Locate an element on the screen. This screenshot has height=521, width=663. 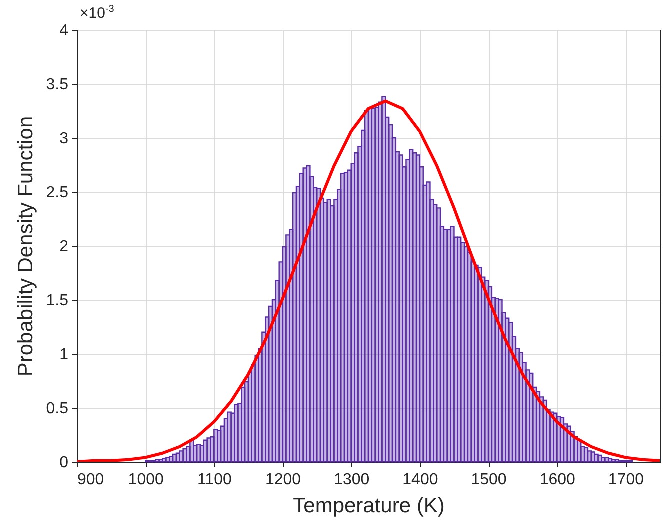
y-tick-label: 0 is located at coordinates (64, 463).